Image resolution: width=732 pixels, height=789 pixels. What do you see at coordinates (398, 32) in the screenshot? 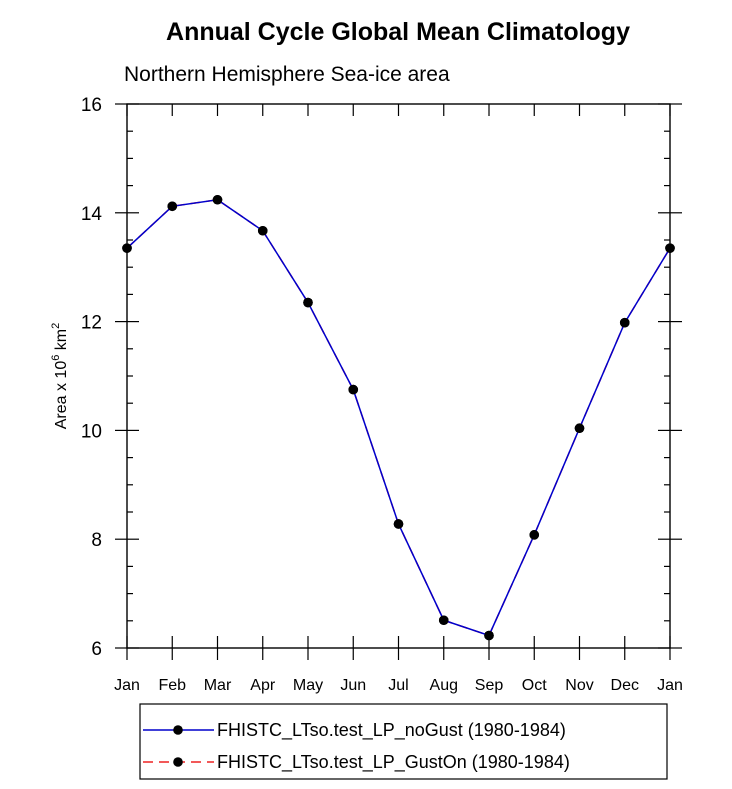
I see `chart-title: Annual Cycle Global Mean Climatology` at bounding box center [398, 32].